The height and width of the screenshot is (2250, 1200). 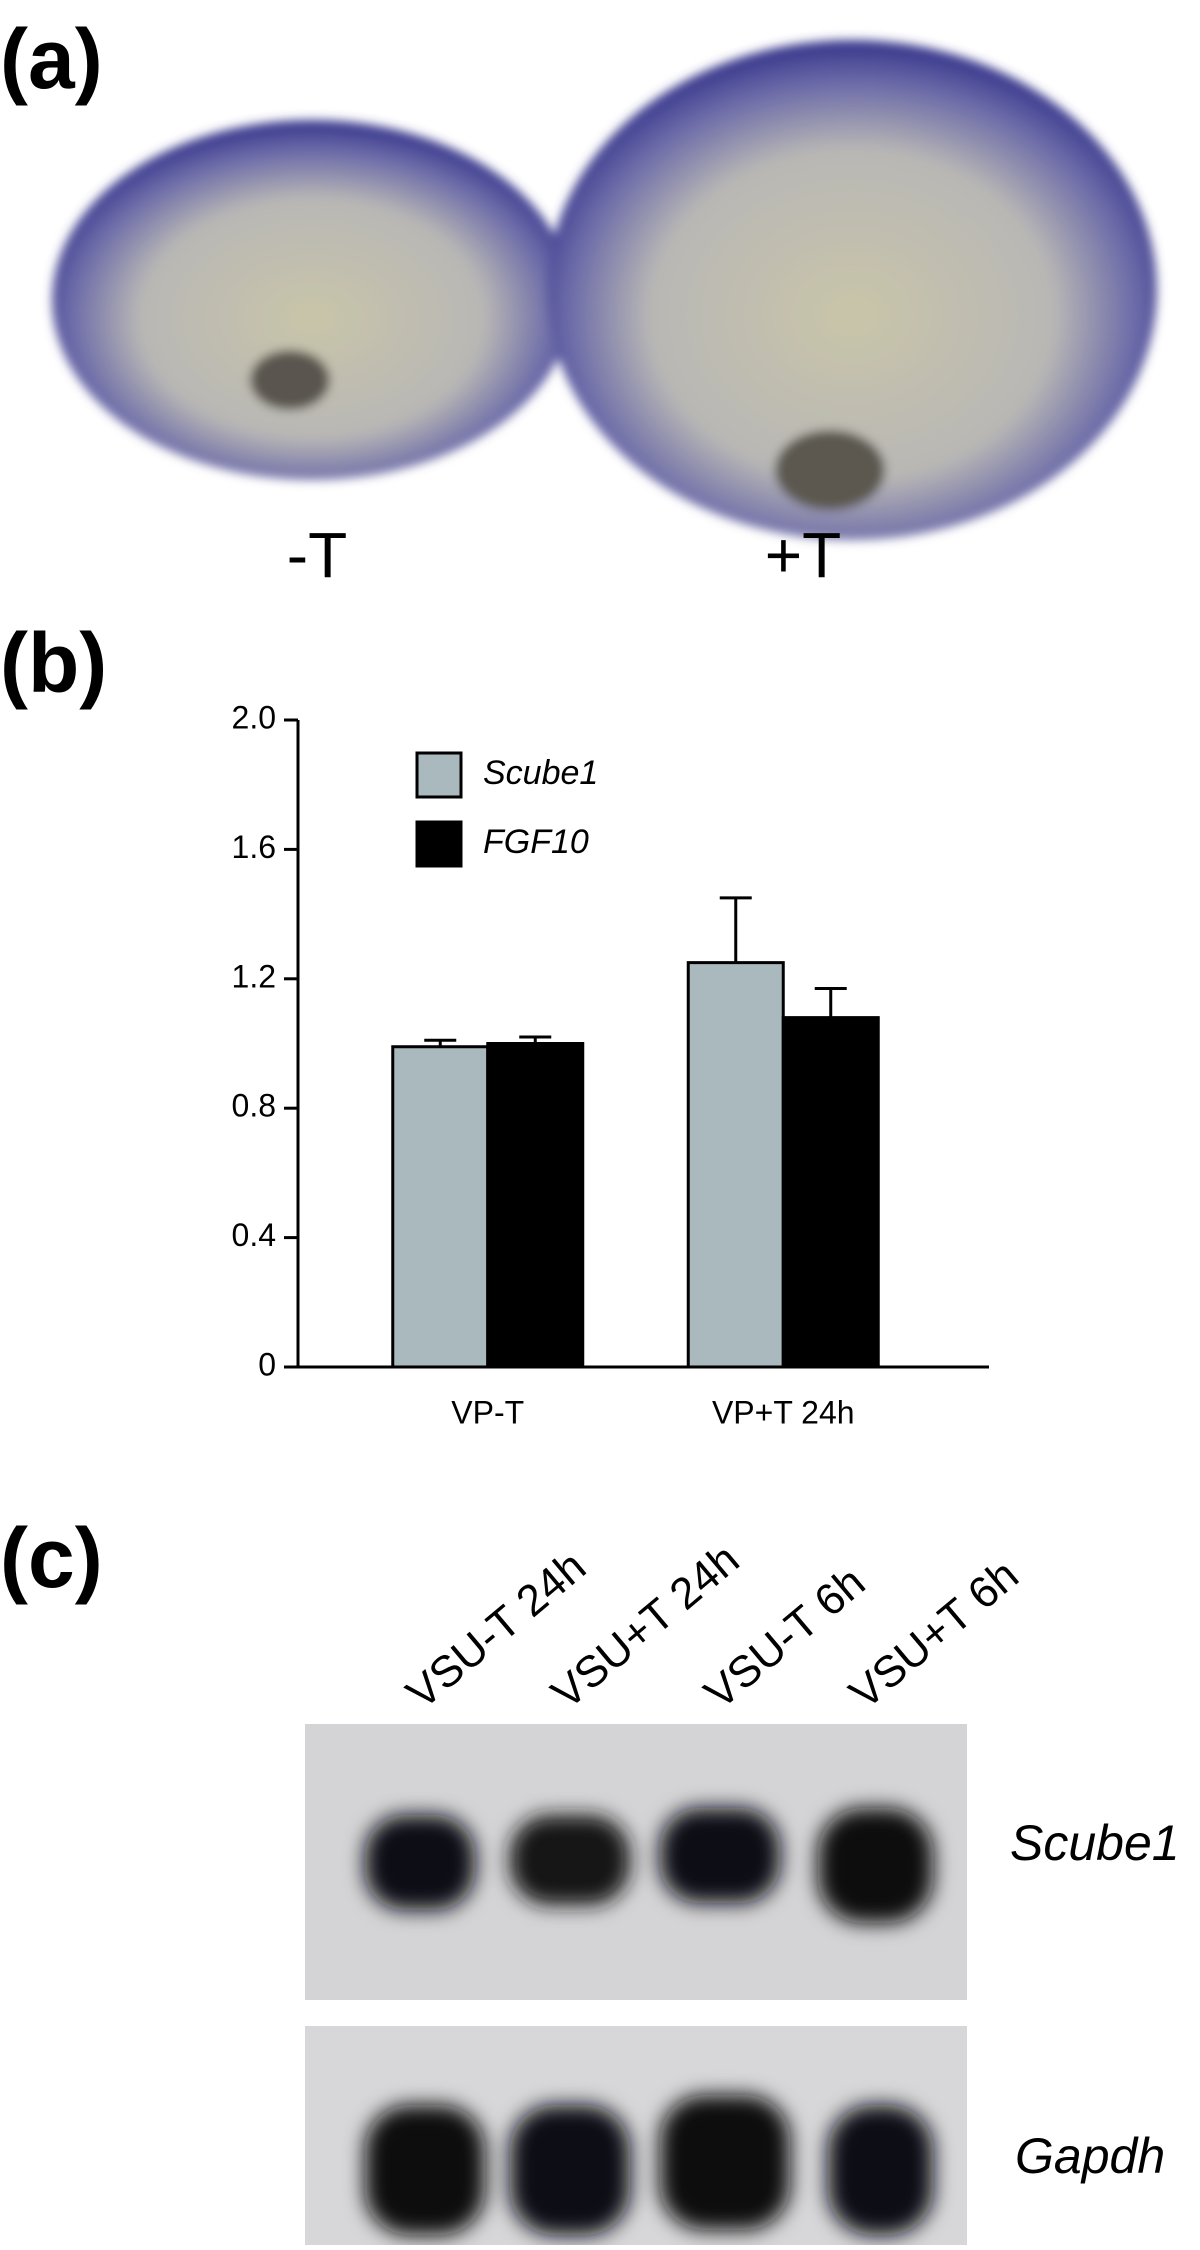 I want to click on panel-label: (c), so click(x=51, y=1558).